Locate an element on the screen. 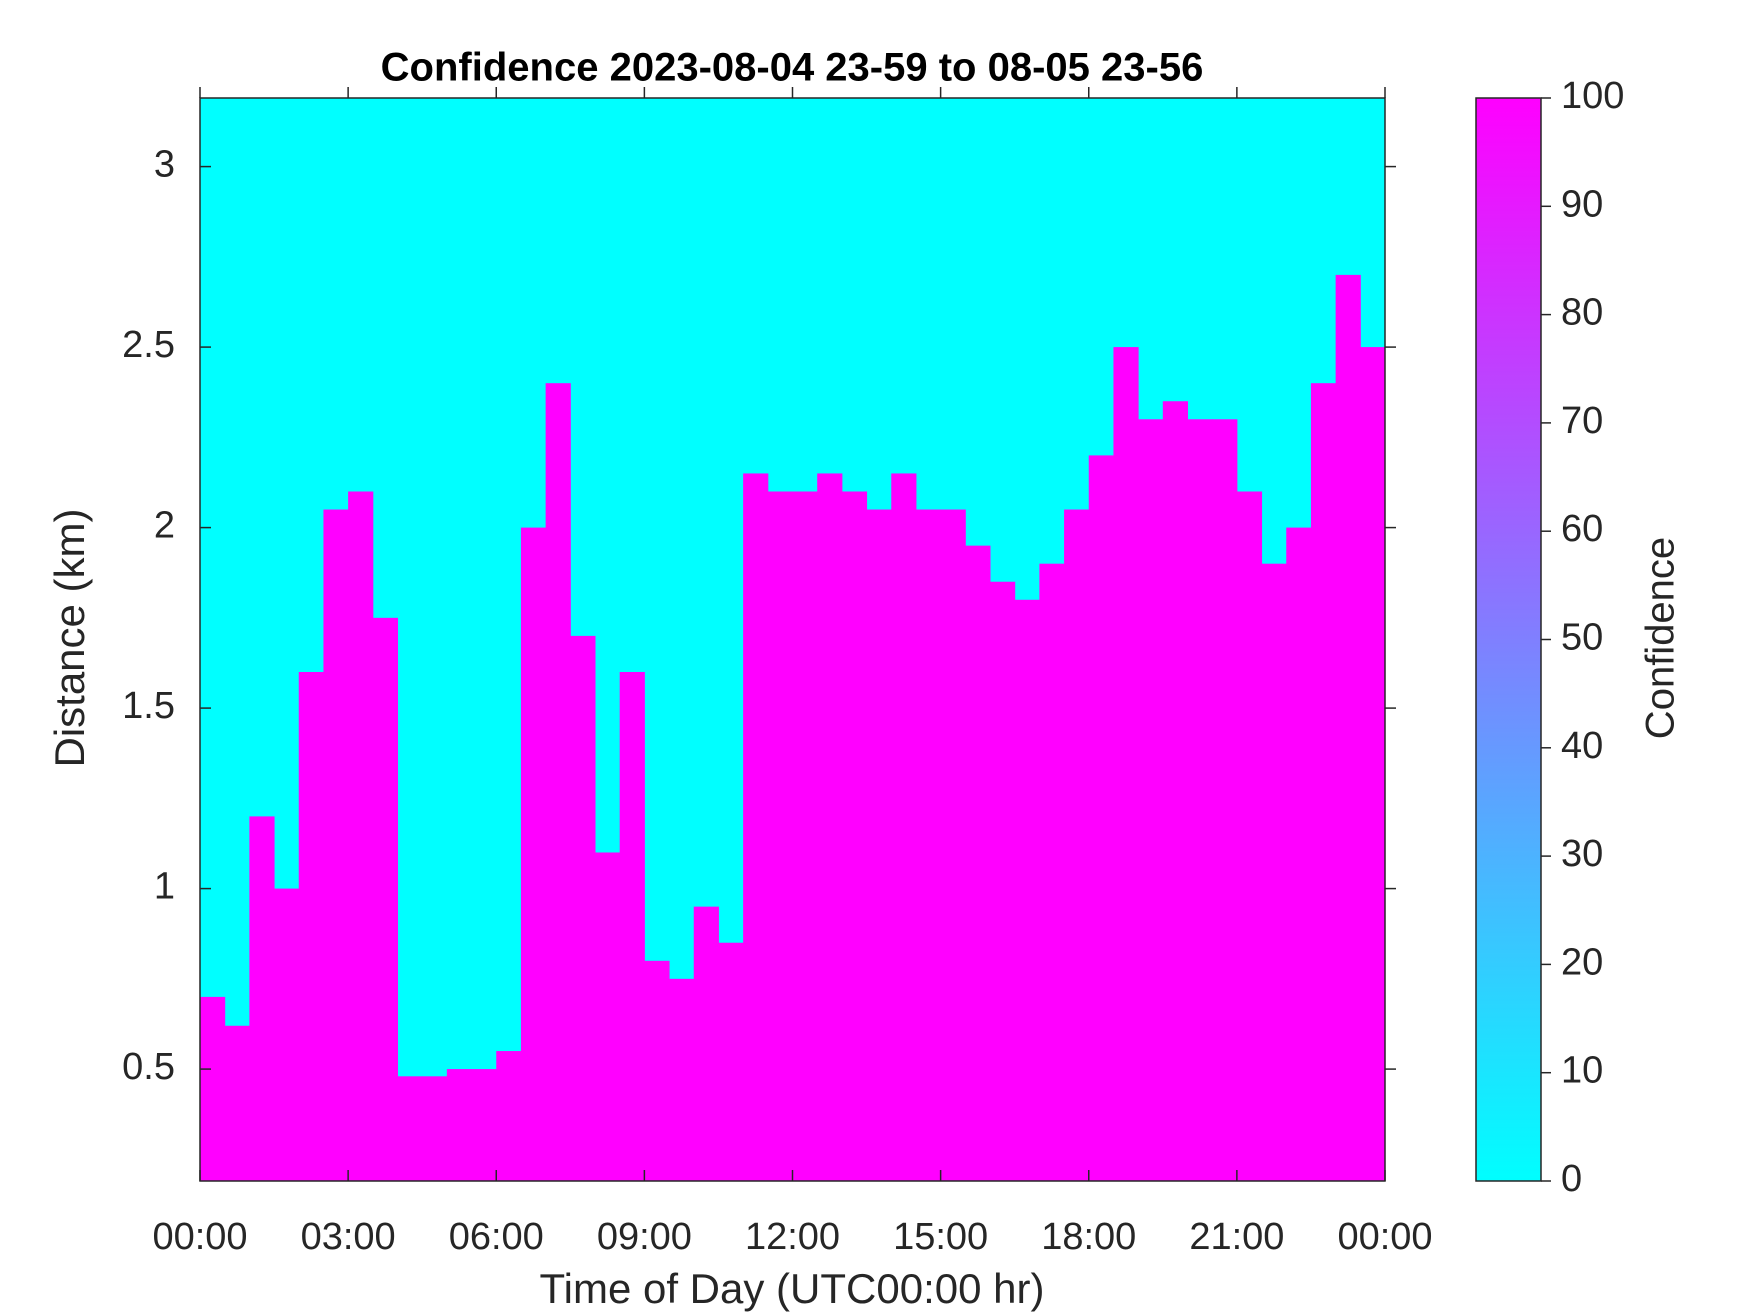 The width and height of the screenshot is (1750, 1313). y-tick-label: 2.5 is located at coordinates (148, 345).